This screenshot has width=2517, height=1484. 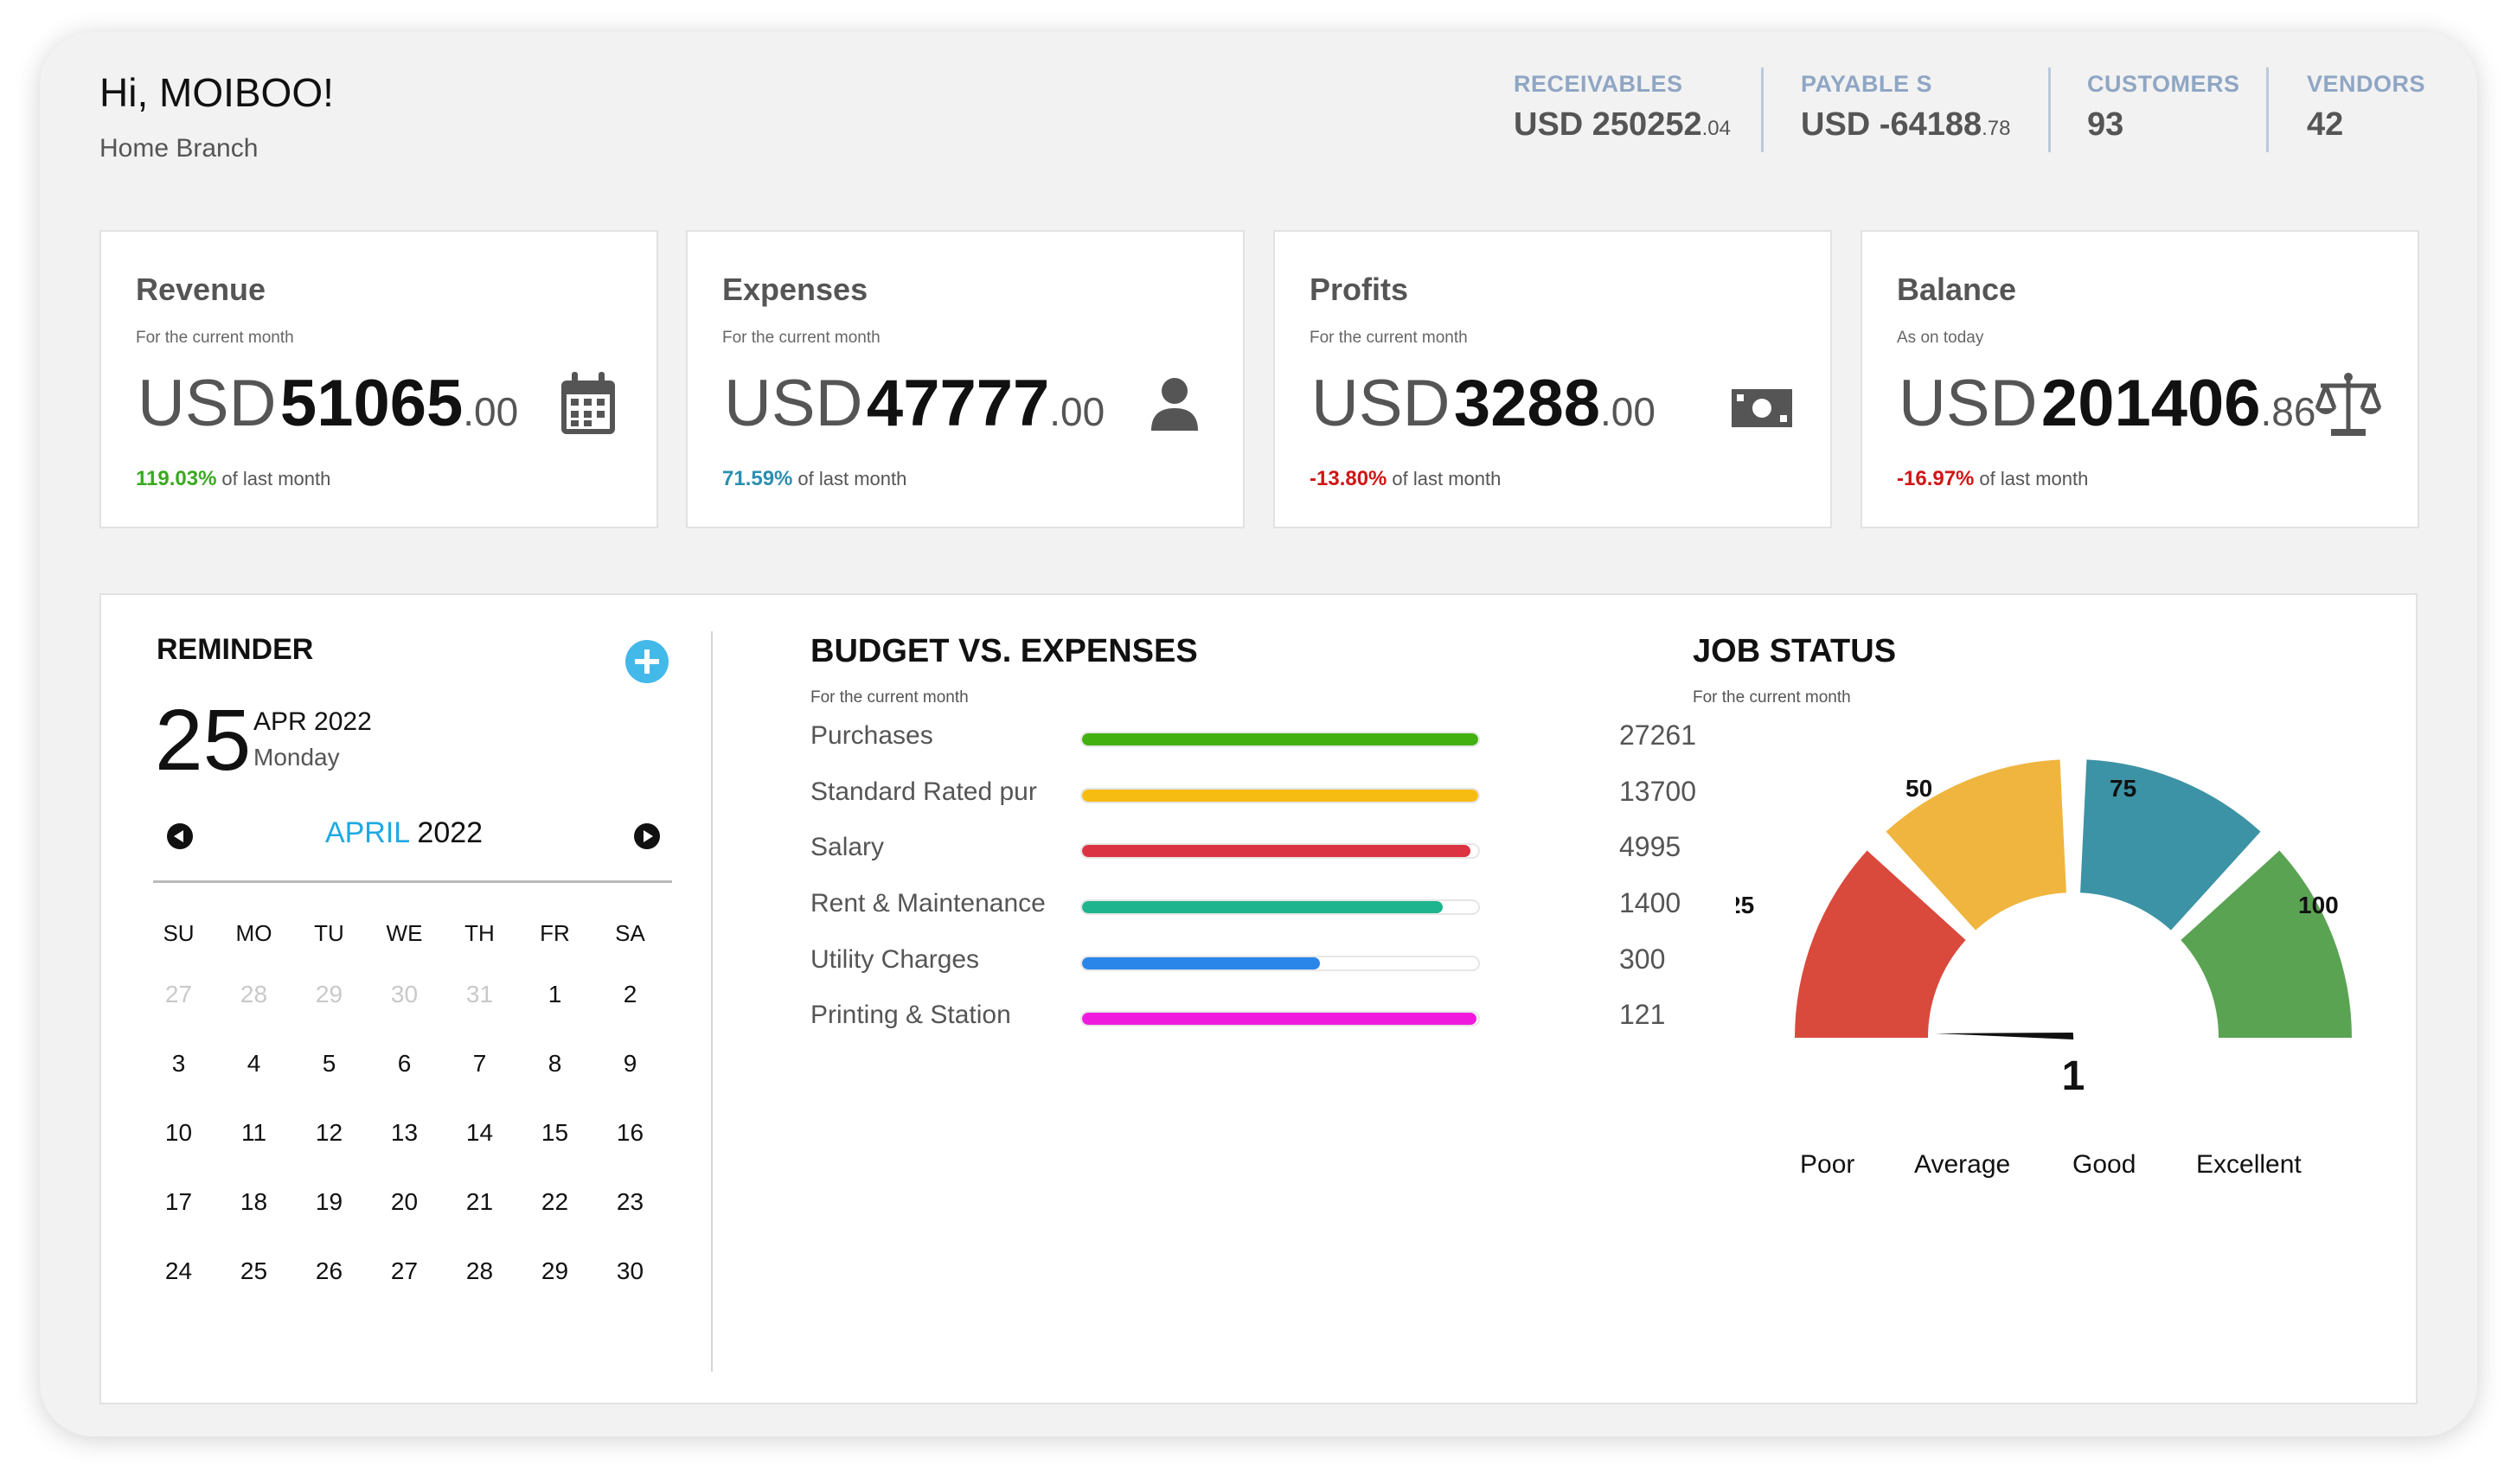 I want to click on stat-label: VENDORS, so click(x=2366, y=84).